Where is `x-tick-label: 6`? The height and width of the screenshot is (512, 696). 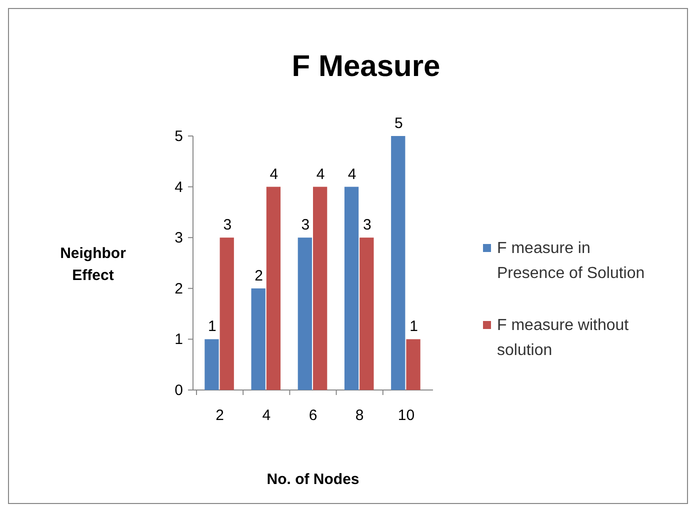 x-tick-label: 6 is located at coordinates (313, 415).